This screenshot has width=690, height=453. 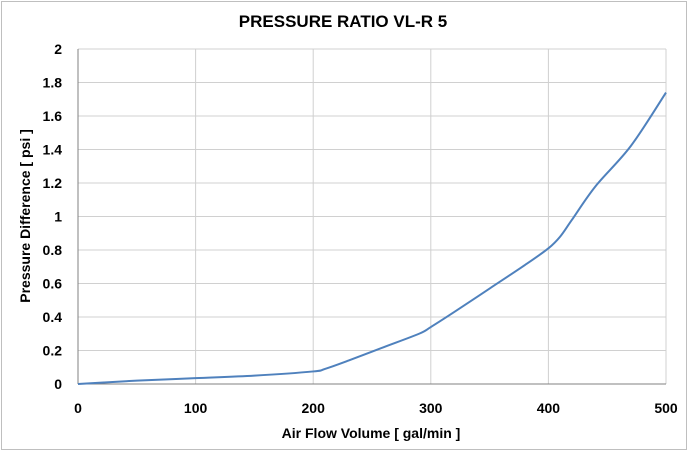 What do you see at coordinates (314, 408) in the screenshot?
I see `x-tick-label: 200` at bounding box center [314, 408].